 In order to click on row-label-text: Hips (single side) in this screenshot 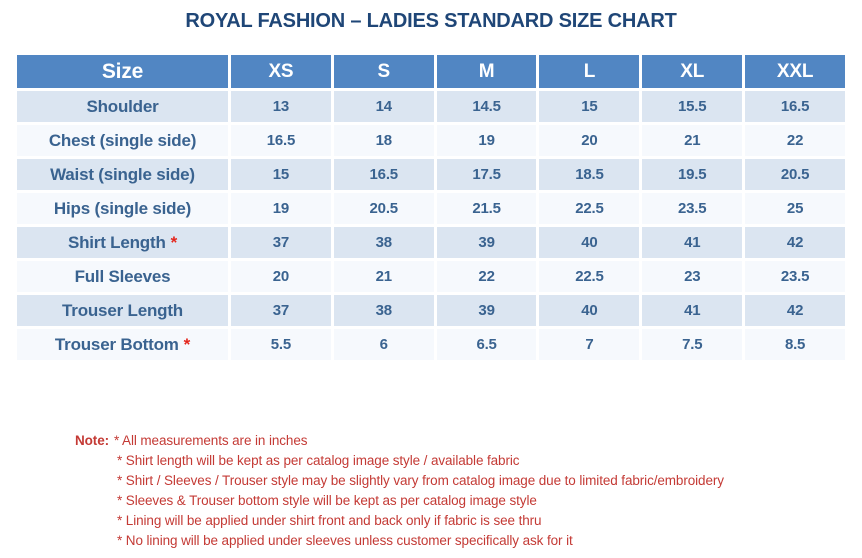, I will do `click(122, 208)`.